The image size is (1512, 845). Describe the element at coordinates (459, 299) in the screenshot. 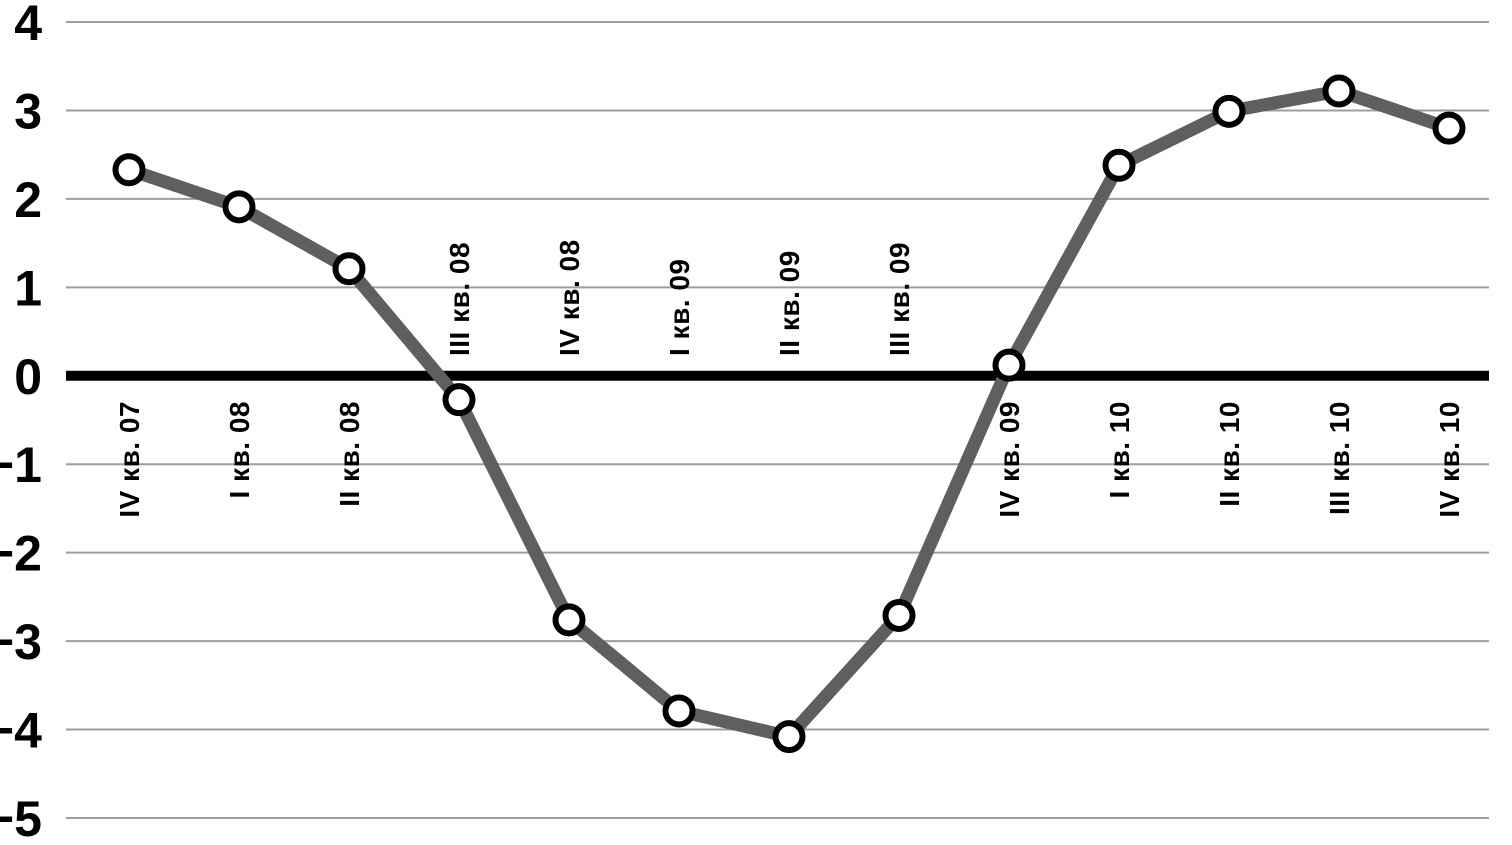

I see `x-axis-tick-label: III кв. 08` at that location.